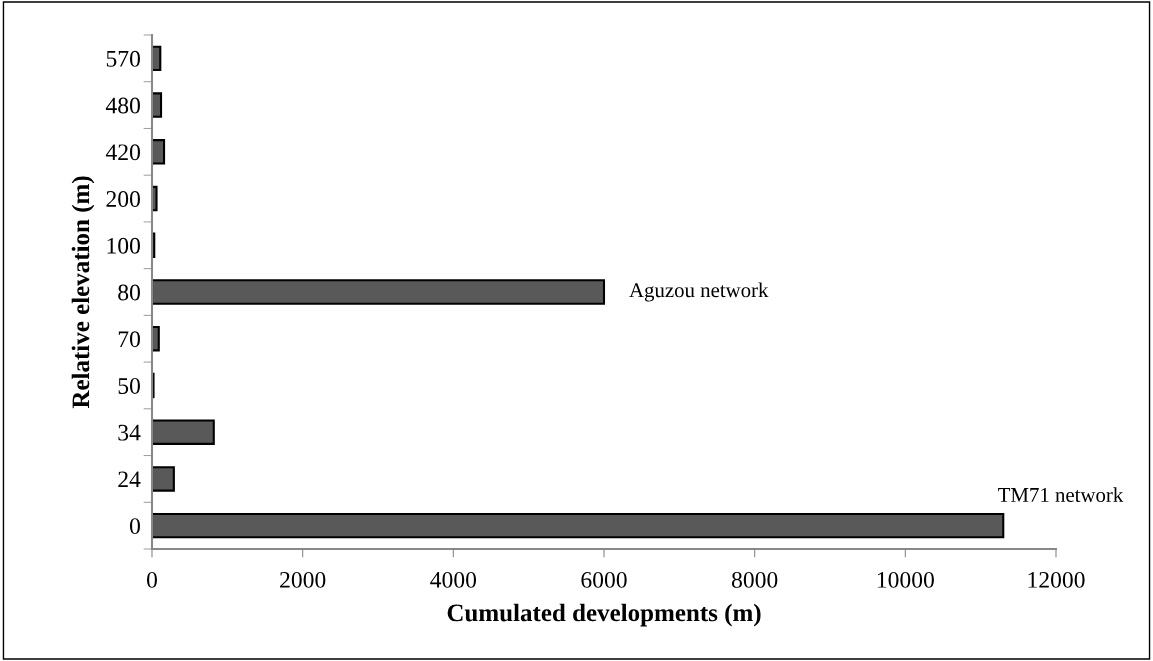 This screenshot has width=1153, height=661. Describe the element at coordinates (123, 58) in the screenshot. I see `y-tick-label: 570` at that location.